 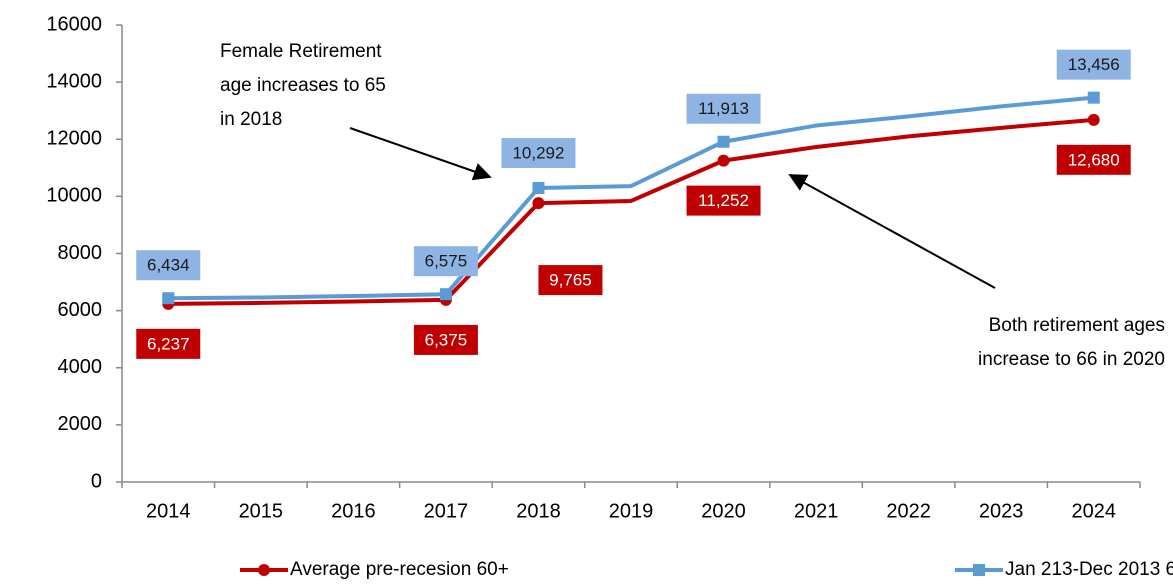 What do you see at coordinates (80, 424) in the screenshot?
I see `y-tick-label: 2000` at bounding box center [80, 424].